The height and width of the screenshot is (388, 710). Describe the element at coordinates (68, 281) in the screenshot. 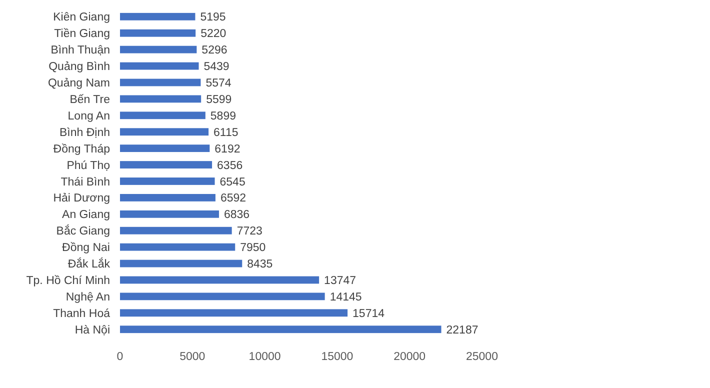

I see `y-tick-label: Tp. Hồ Chí Minh` at that location.